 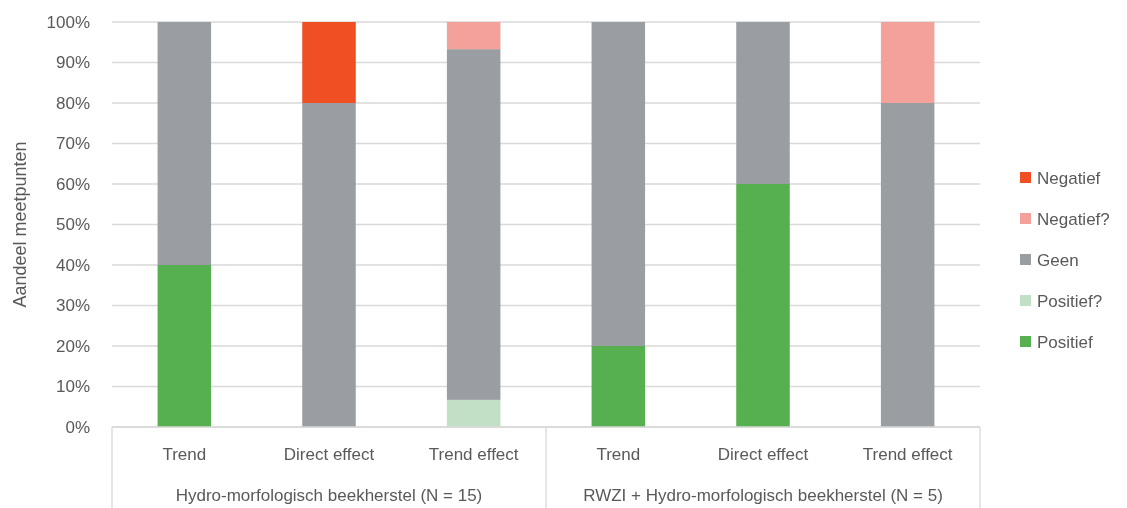 What do you see at coordinates (1069, 178) in the screenshot?
I see `legend-label: Negatief` at bounding box center [1069, 178].